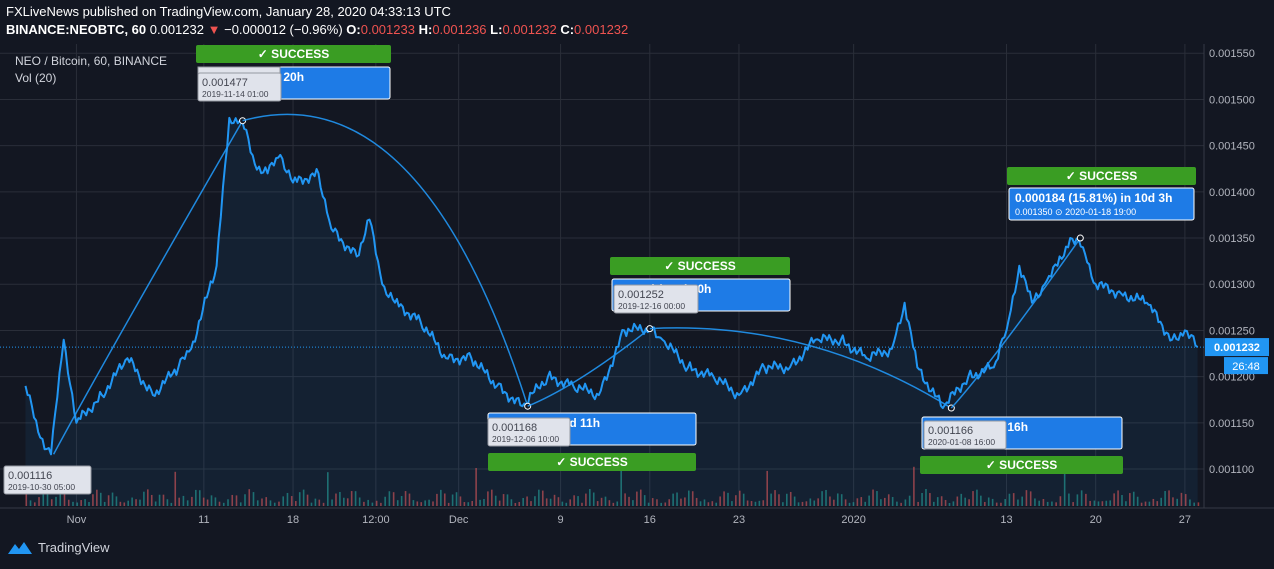 The height and width of the screenshot is (569, 1274). Describe the element at coordinates (1075, 212) in the screenshot. I see `pattern-time-text: 0.001350 ⊙ 2020-01-18 19:00` at that location.